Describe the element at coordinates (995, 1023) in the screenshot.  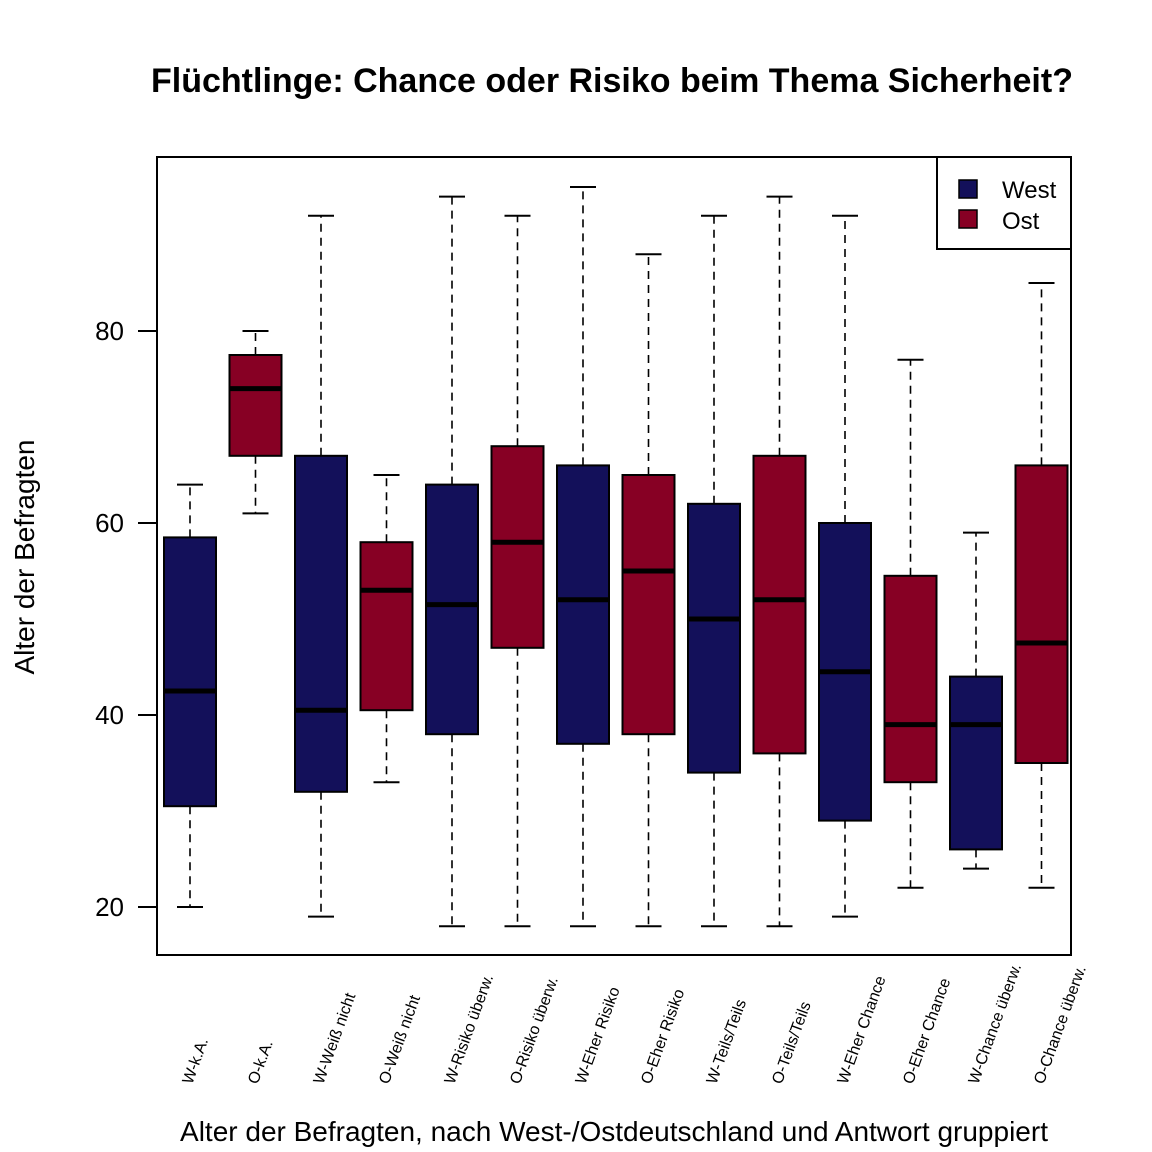
I see `category-label: W-Chance überw.` at that location.